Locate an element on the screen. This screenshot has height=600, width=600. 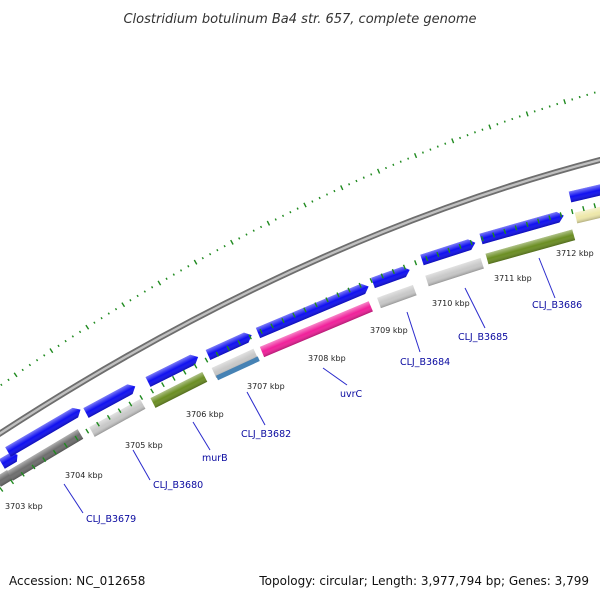
gene-label: CLJ_B3679 is located at coordinates (111, 519).